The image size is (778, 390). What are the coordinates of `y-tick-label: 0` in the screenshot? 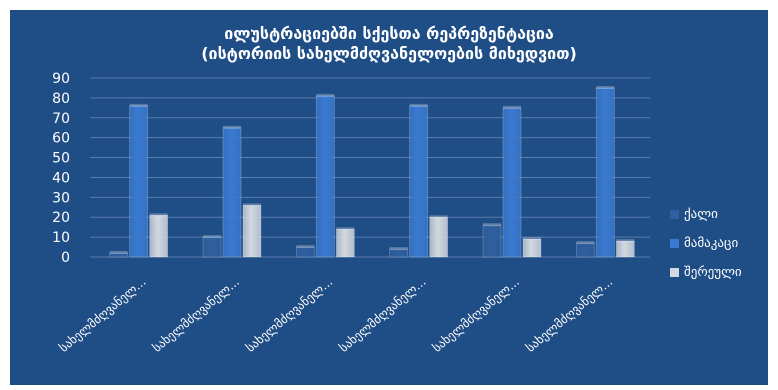 It's located at (65, 258).